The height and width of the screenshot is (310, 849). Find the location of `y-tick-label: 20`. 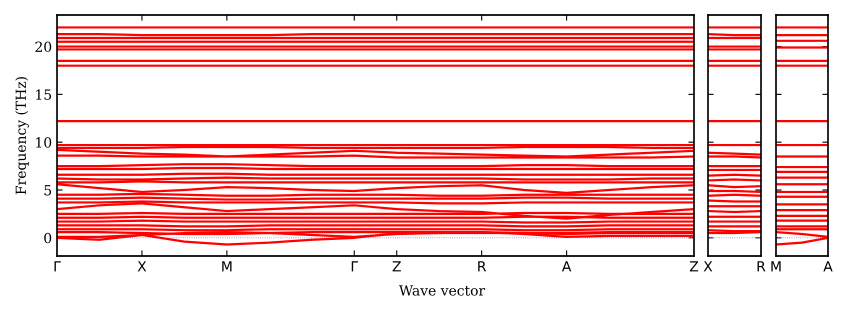

y-tick-label: 20 is located at coordinates (43, 47).